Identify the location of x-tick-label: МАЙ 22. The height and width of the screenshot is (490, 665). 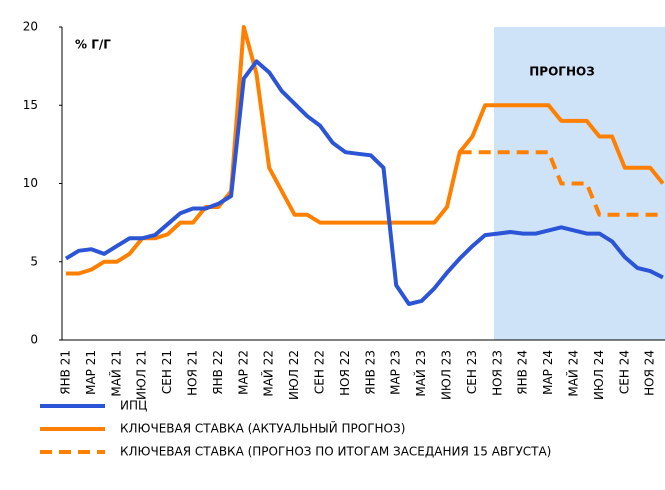
(268, 373).